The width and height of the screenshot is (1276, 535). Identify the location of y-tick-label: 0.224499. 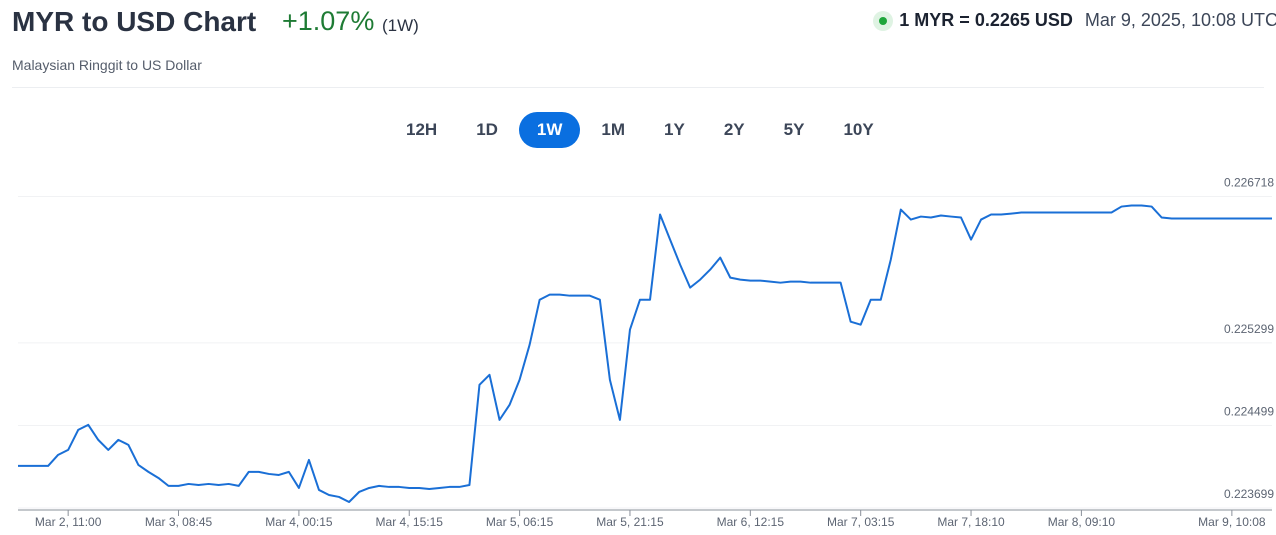
(1249, 411).